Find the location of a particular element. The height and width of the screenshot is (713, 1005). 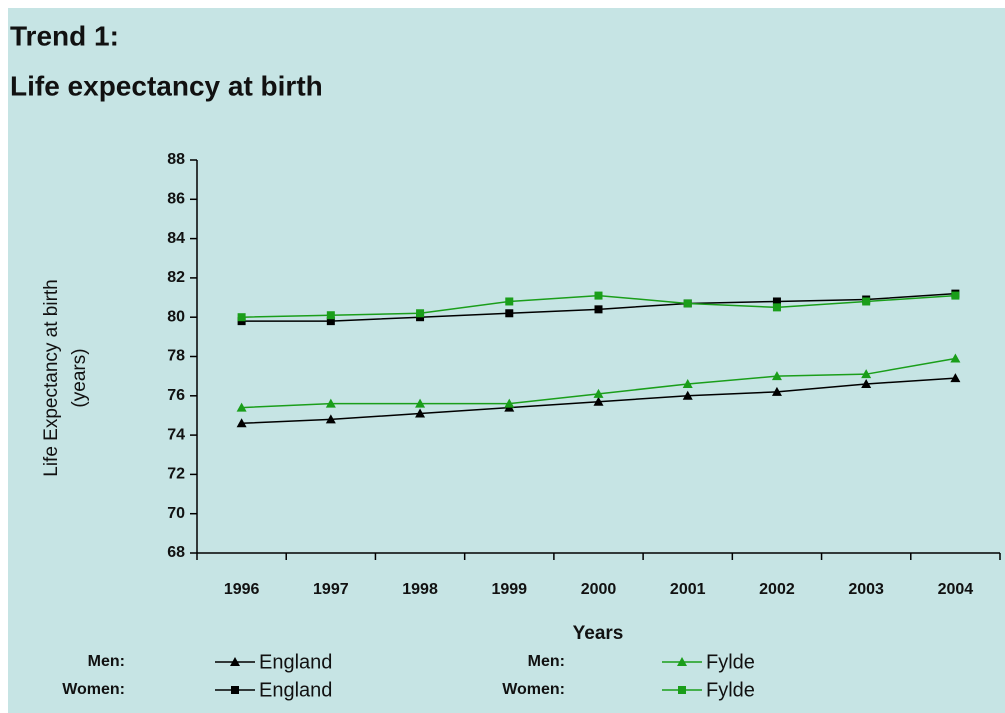

y-tick-label: 80 is located at coordinates (176, 316).